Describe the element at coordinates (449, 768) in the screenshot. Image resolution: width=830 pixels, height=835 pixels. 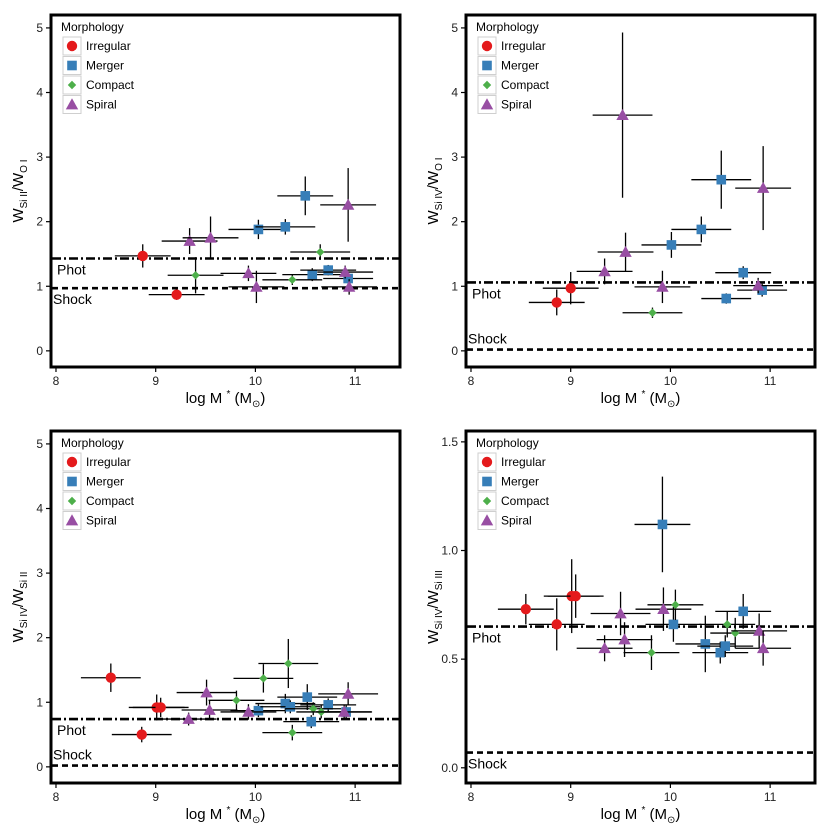
I see `y-tick-label: 0.0` at that location.